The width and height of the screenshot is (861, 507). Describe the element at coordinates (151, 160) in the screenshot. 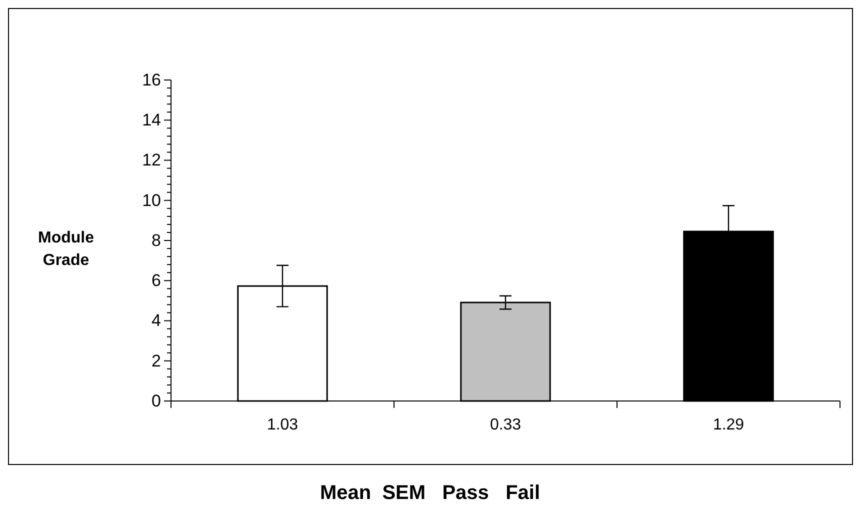

I see `y-tick-label: 12` at that location.